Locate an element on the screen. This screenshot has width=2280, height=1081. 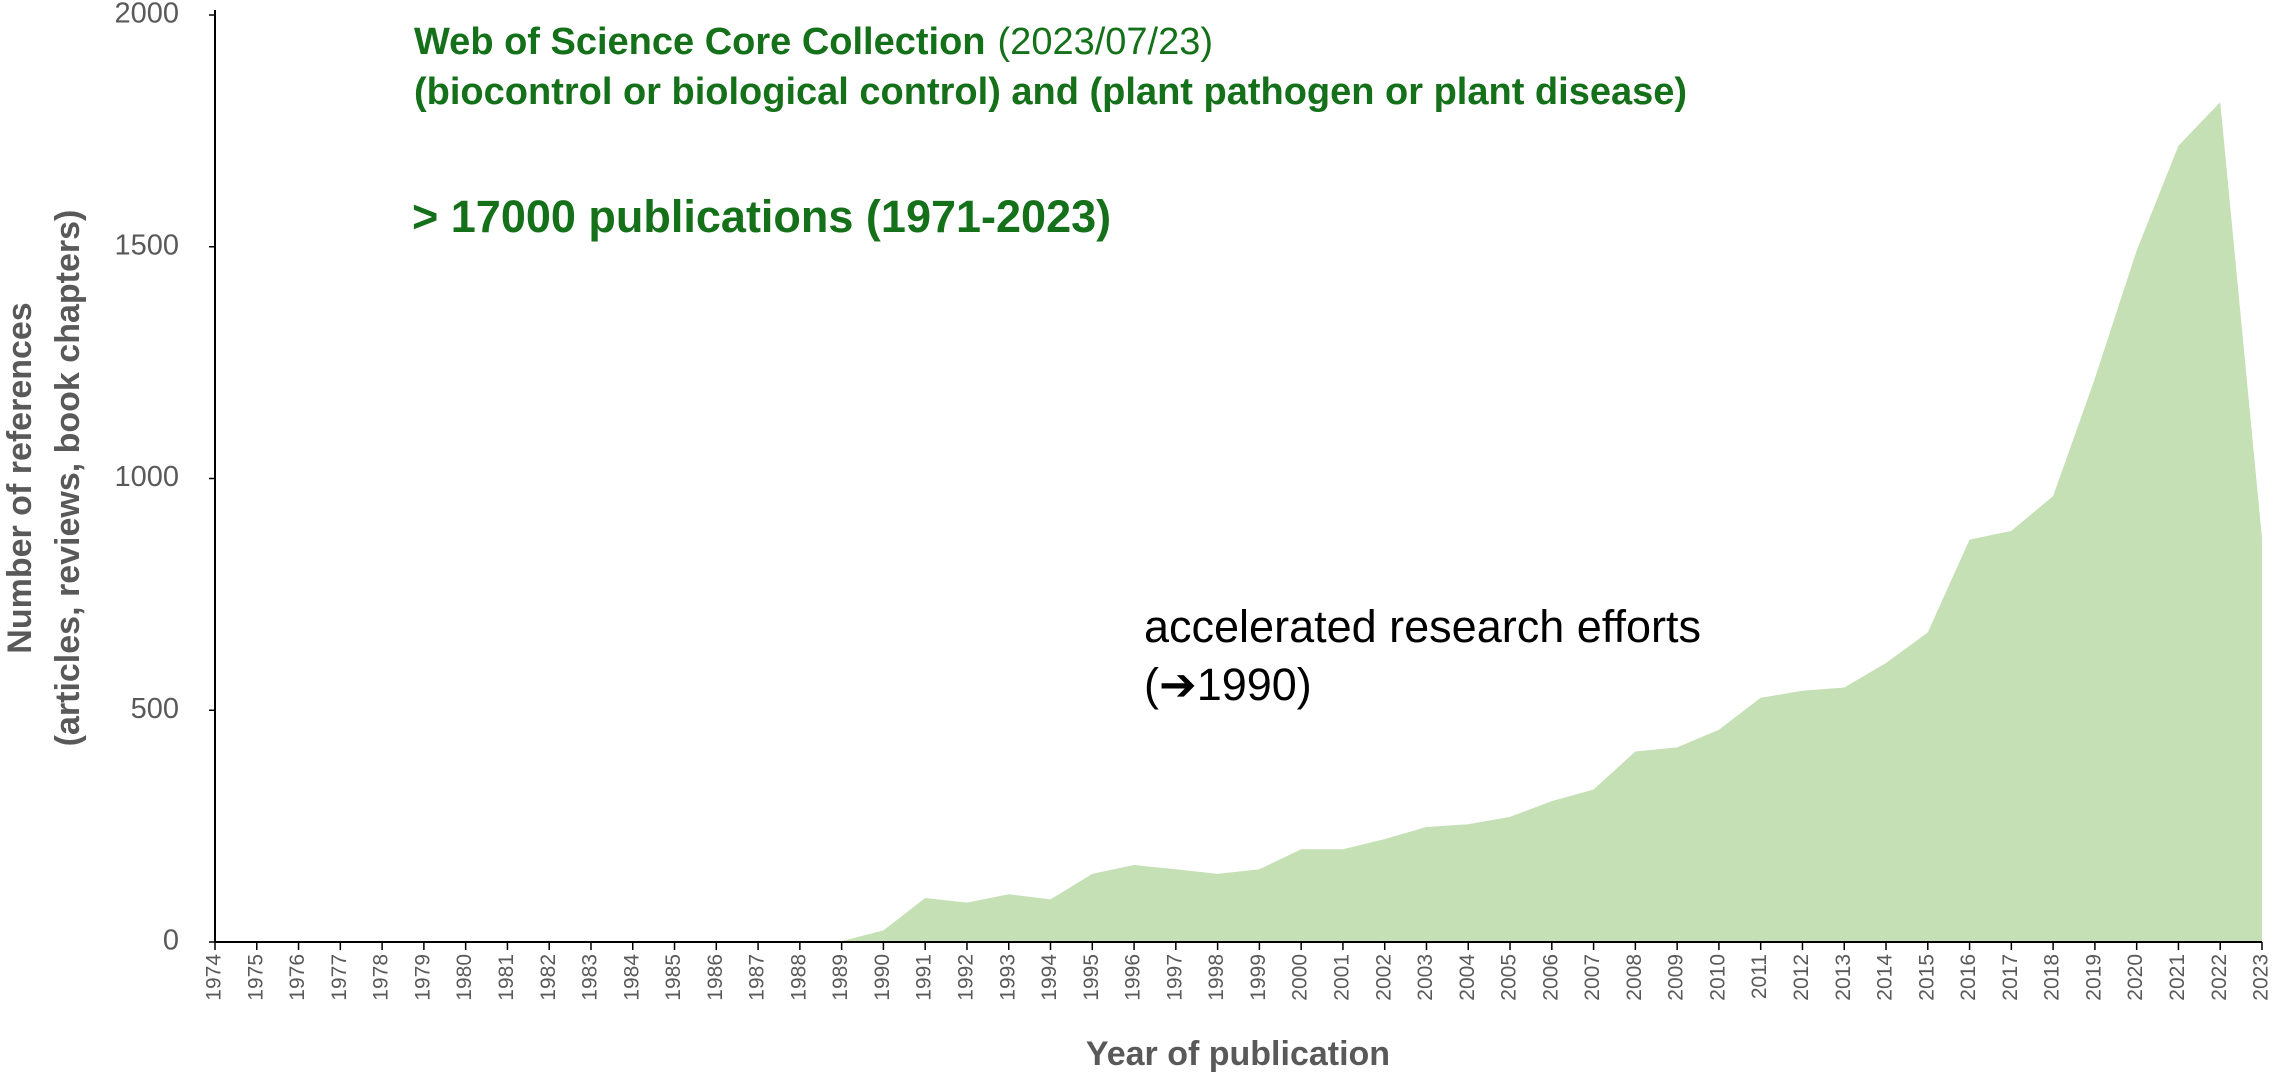
x-tick-label: 2018 is located at coordinates (2052, 977).